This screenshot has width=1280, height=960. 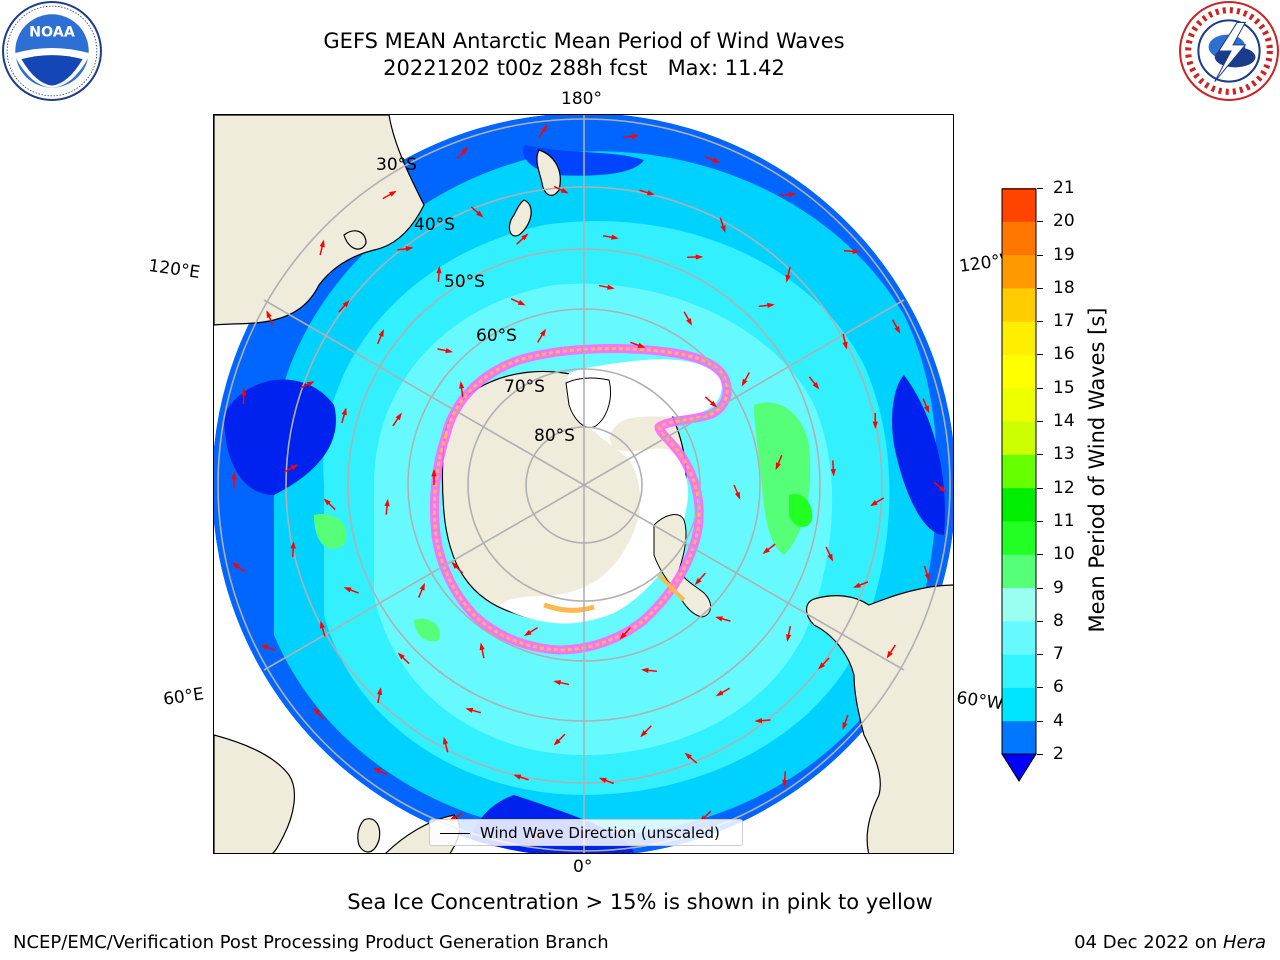 I want to click on colorbar-tick-label: 10, so click(x=1064, y=554).